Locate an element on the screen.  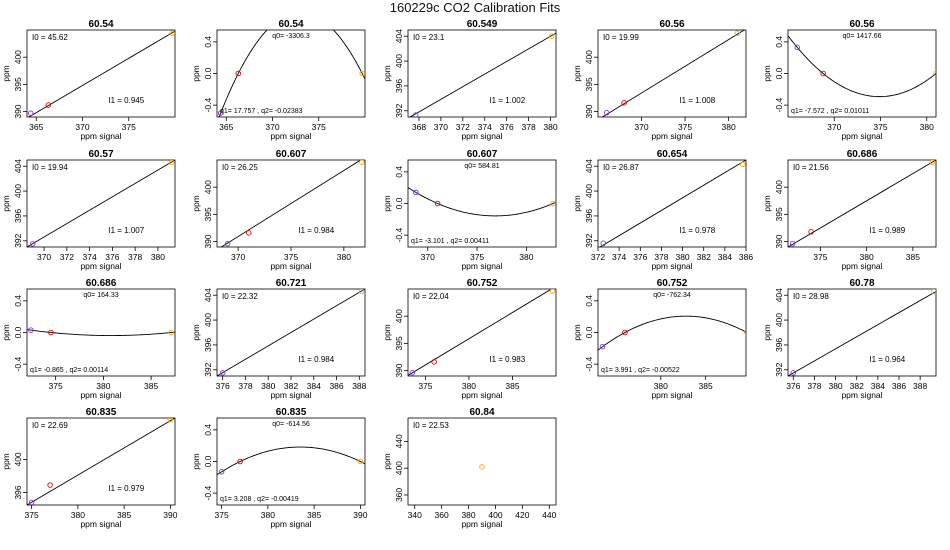
fit-annotation: I0 = 26.25 is located at coordinates (240, 167).